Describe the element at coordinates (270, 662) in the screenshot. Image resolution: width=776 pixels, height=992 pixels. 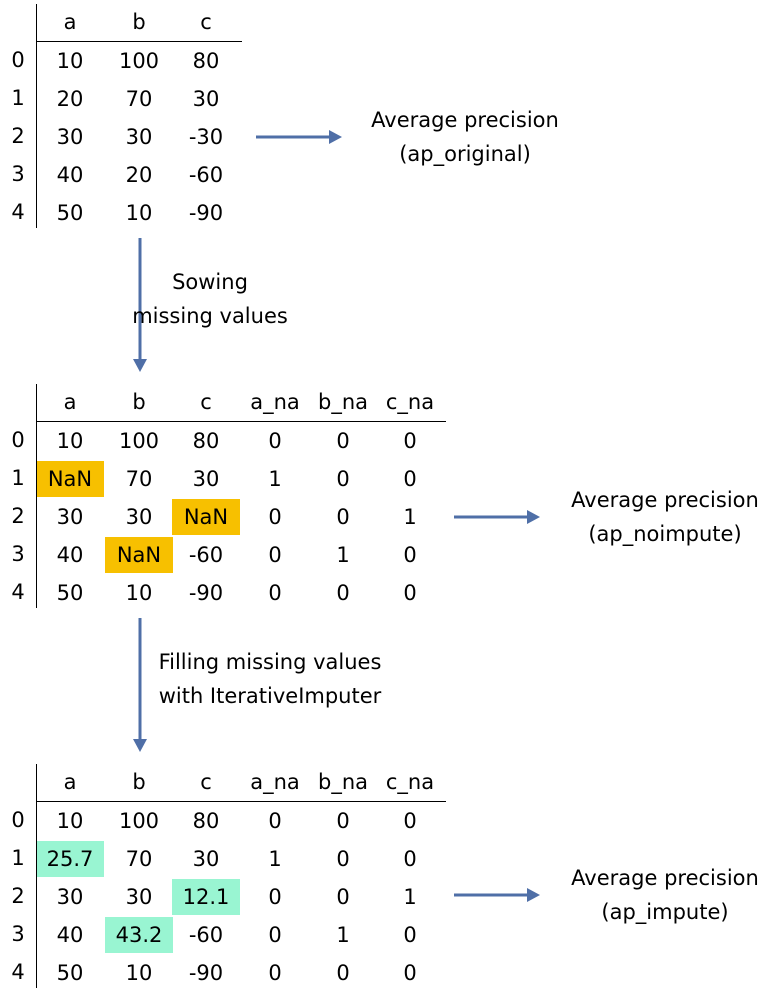
I see `step-label-line: Filling missing values` at that location.